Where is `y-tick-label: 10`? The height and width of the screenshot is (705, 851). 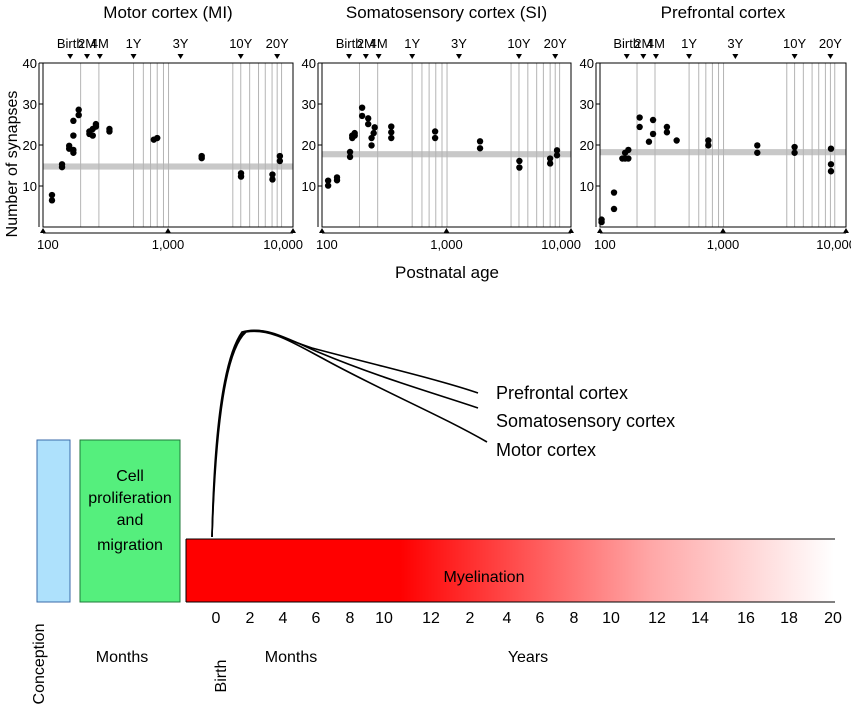
y-tick-label: 10 is located at coordinates (587, 186).